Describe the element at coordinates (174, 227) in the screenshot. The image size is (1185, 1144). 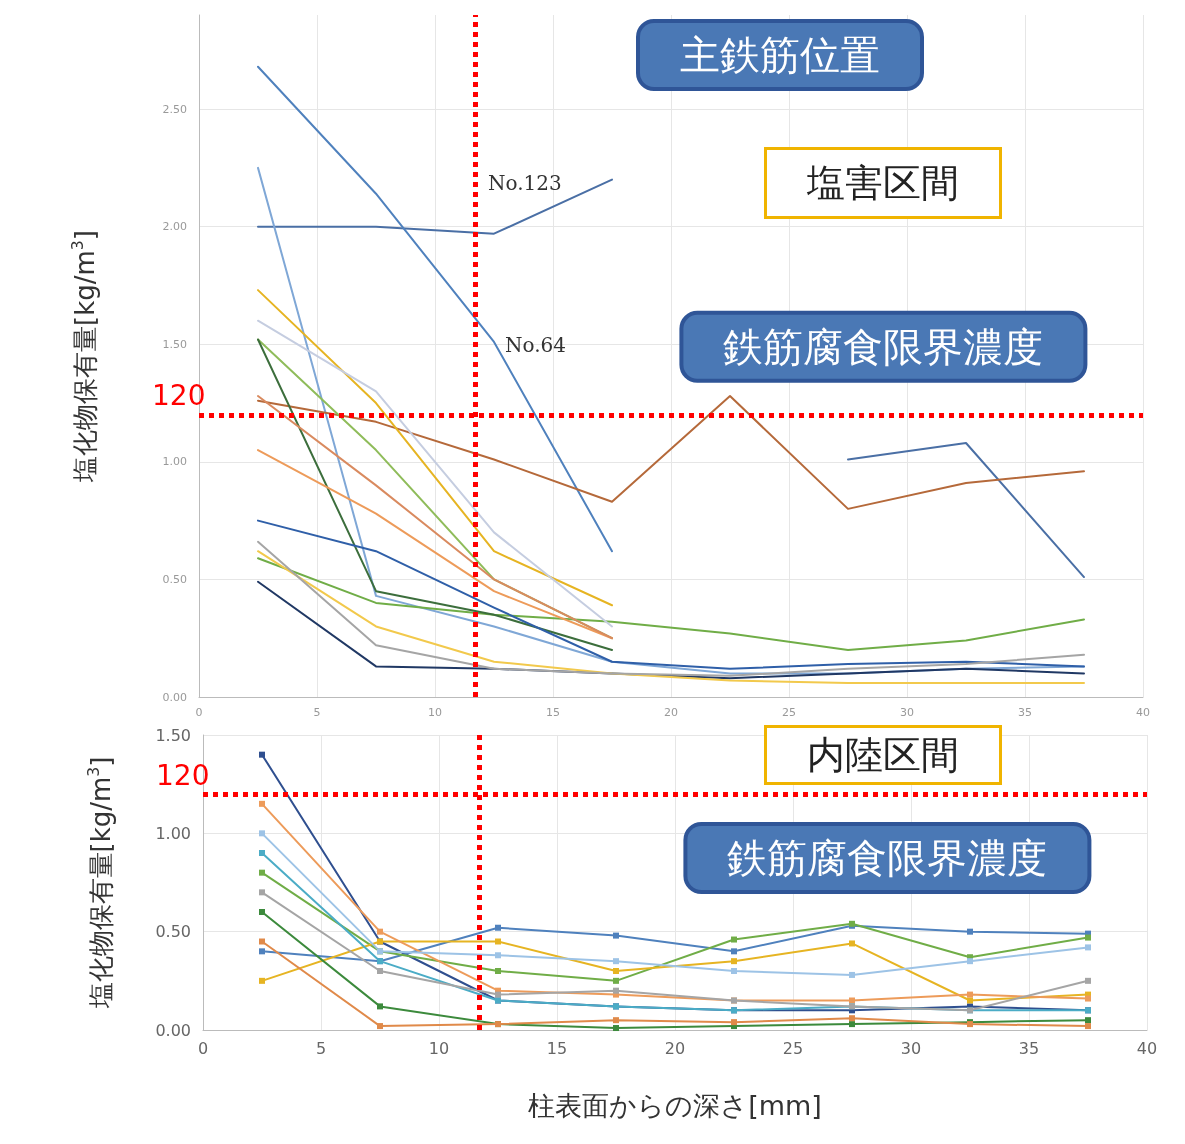
I see `y-tick-label: 2.00` at that location.